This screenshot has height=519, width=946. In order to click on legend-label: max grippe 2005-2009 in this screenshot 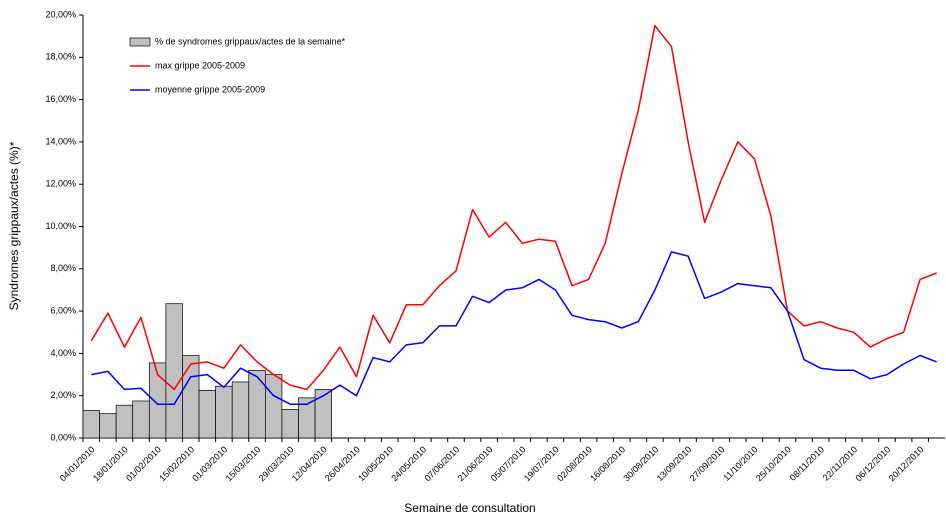, I will do `click(200, 65)`.